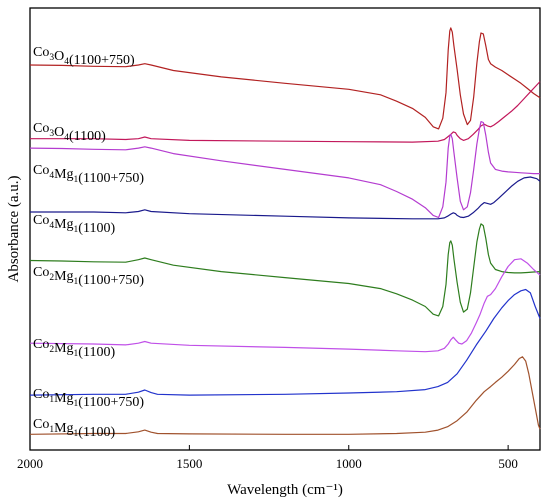 Image resolution: width=550 pixels, height=501 pixels. What do you see at coordinates (88, 276) in the screenshot?
I see `series-label-co2mg1-1100-750: Co2Mg1(1100+750)` at bounding box center [88, 276].